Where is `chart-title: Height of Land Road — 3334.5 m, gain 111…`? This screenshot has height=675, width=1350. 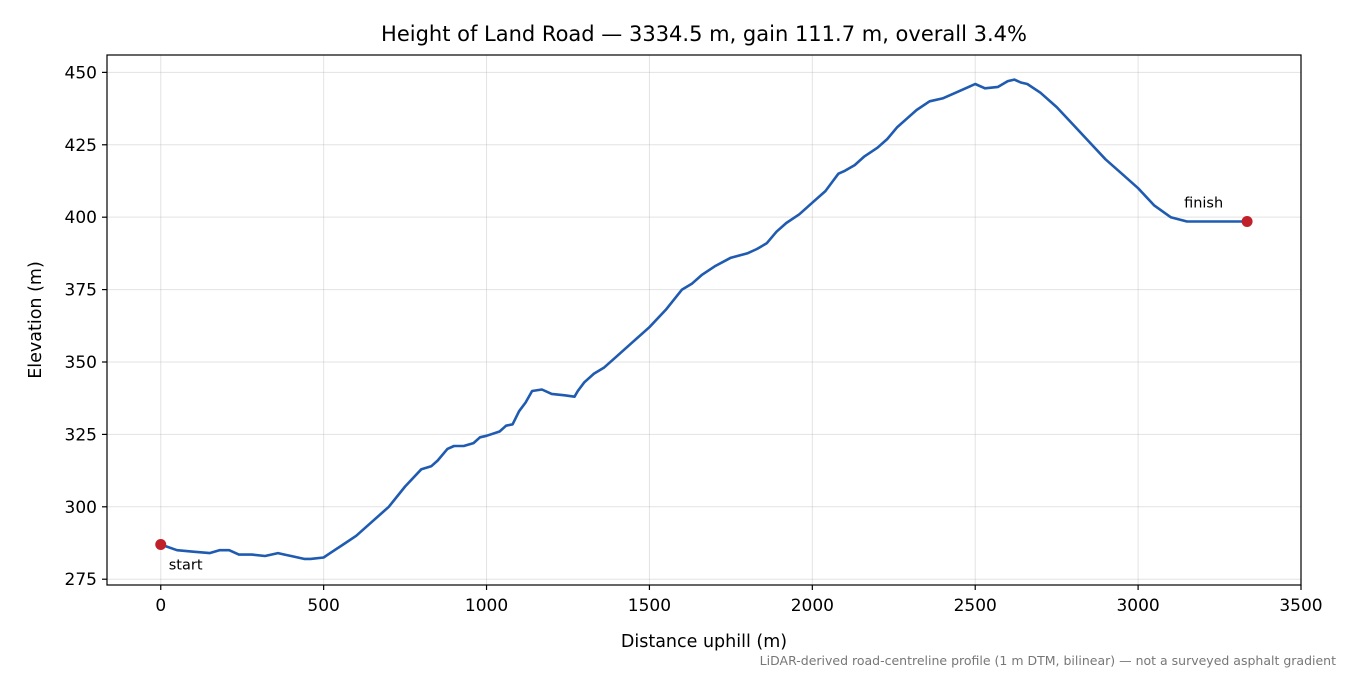 chart-title: Height of Land Road — 3334.5 m, gain 111… is located at coordinates (704, 34).